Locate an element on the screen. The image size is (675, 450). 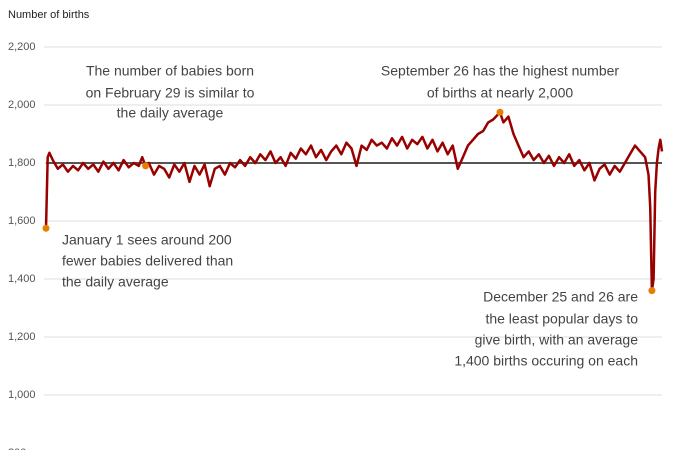
y-tick-label: 2,200 is located at coordinates (22, 47).